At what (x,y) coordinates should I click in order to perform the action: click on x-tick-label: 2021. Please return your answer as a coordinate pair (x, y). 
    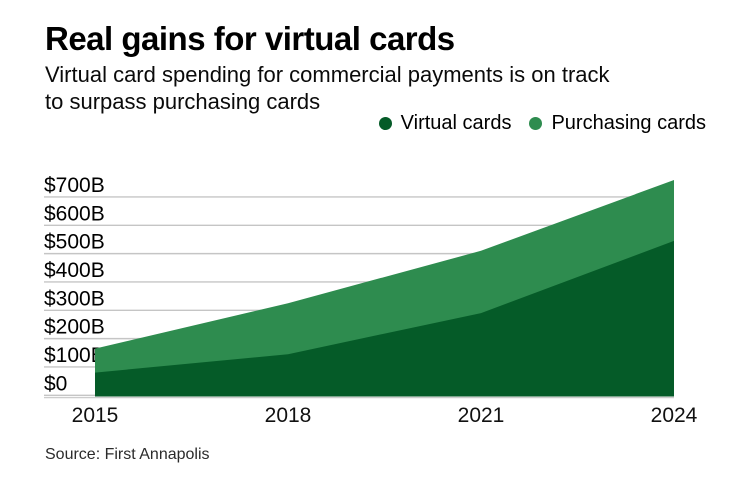
    Looking at the image, I should click on (481, 415).